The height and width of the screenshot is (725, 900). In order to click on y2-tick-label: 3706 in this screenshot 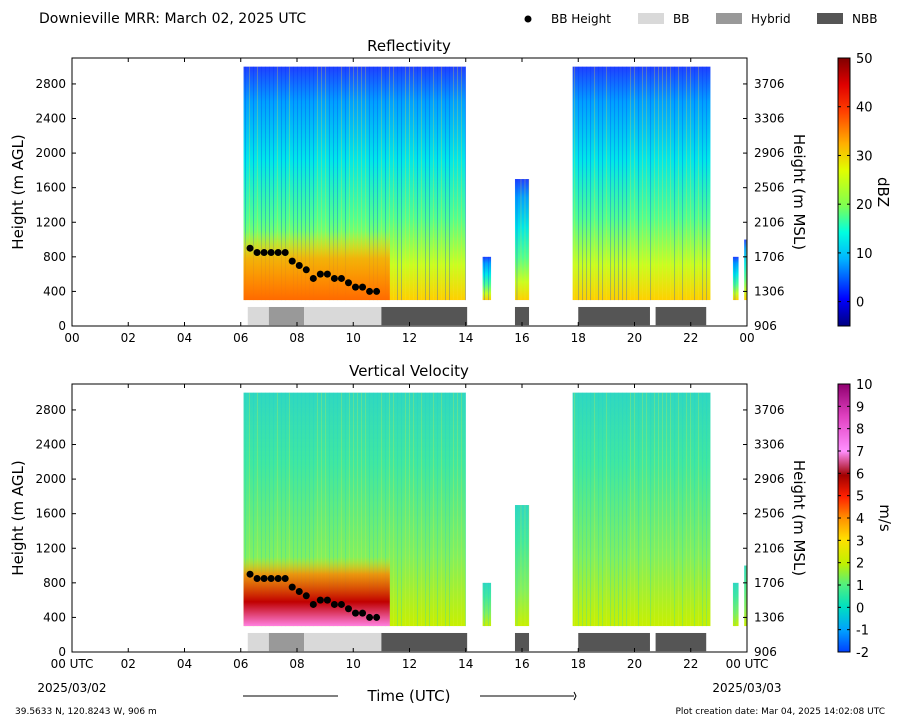, I will do `click(769, 84)`.